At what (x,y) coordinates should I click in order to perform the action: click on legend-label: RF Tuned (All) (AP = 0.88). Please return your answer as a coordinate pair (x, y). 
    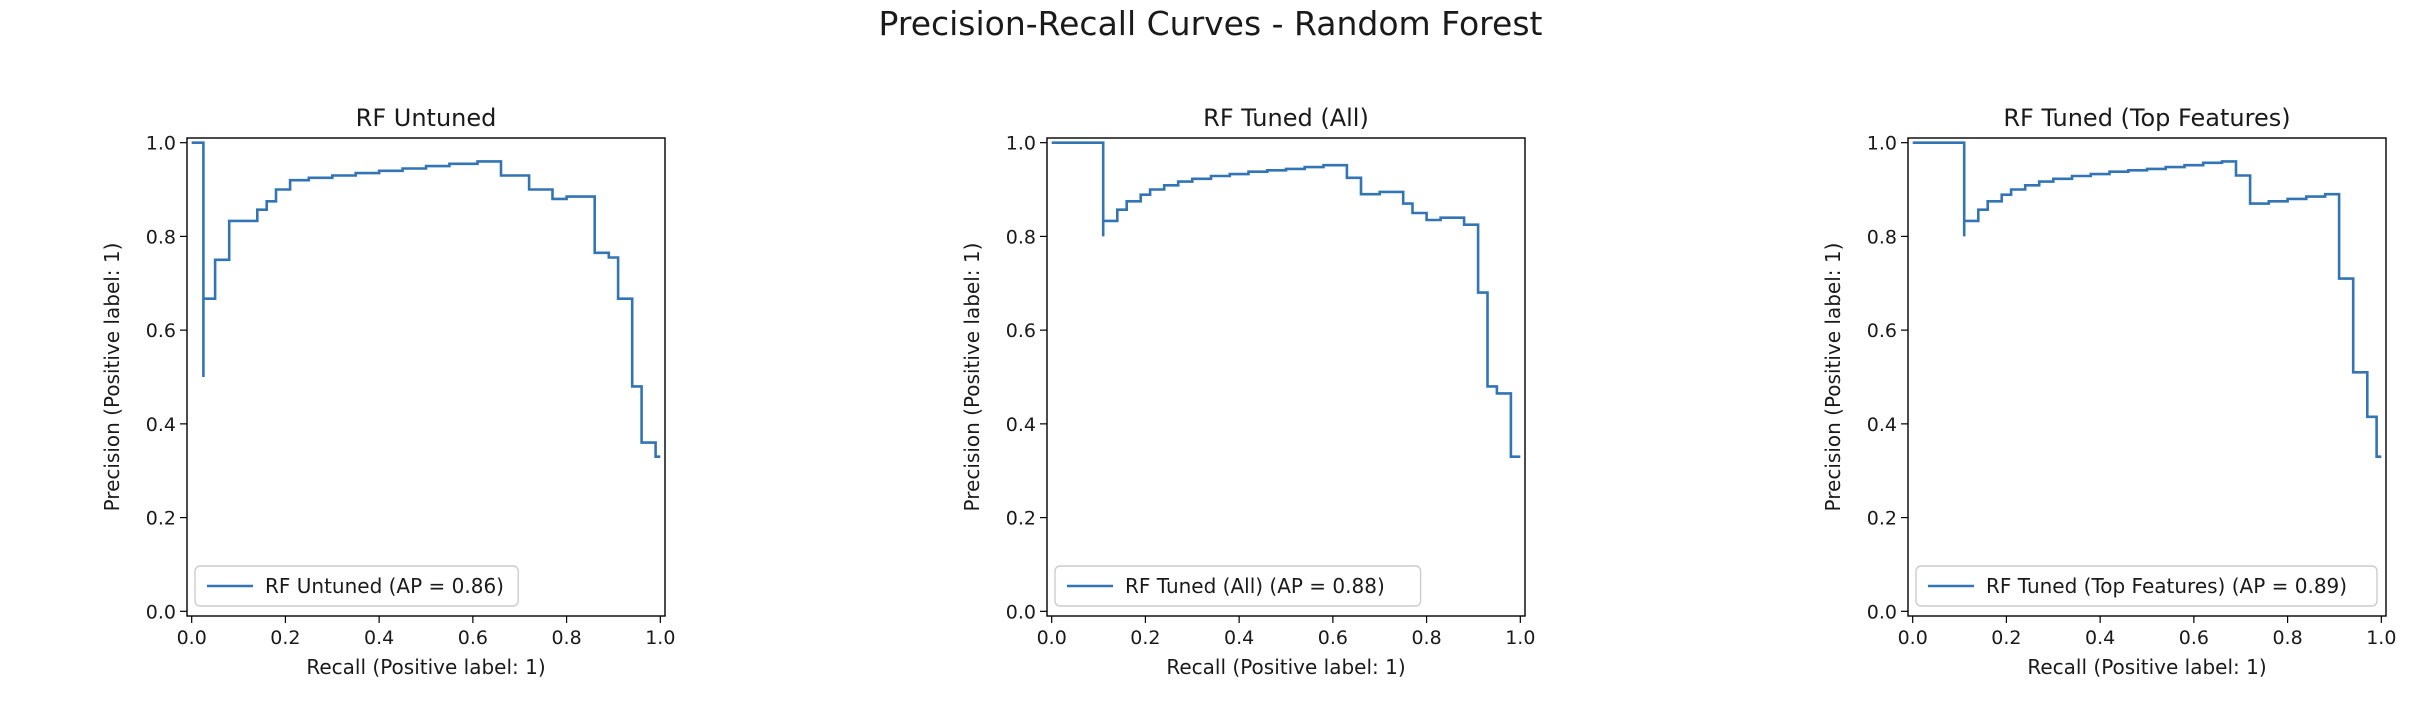
    Looking at the image, I should click on (1255, 586).